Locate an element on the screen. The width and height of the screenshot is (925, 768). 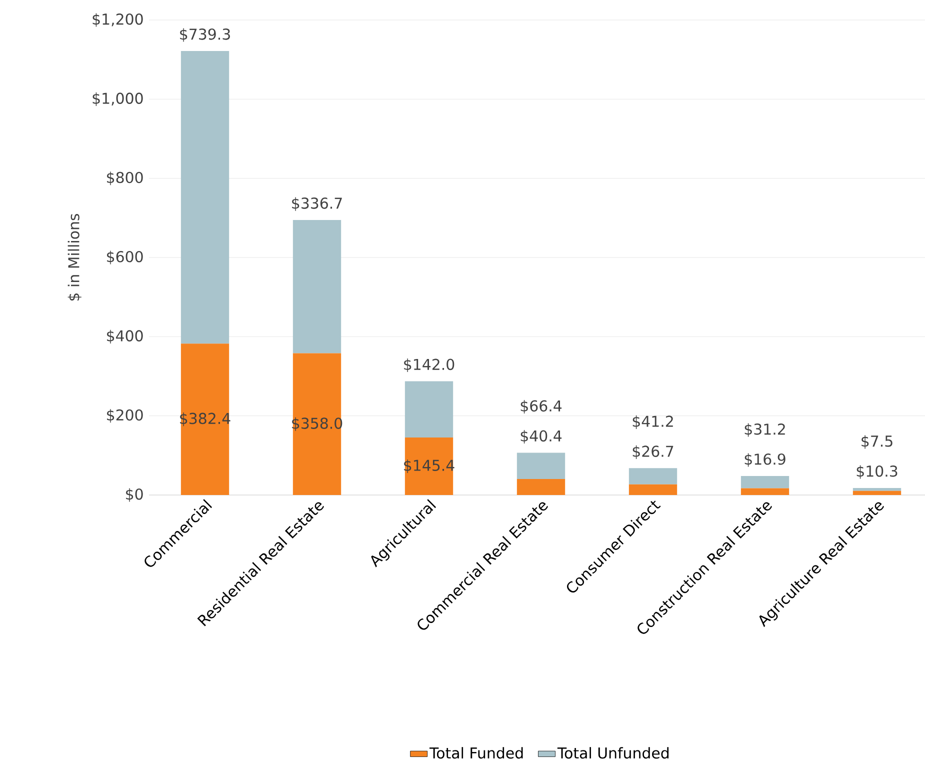
y-axis-title: $ in Millions is located at coordinates (75, 257).